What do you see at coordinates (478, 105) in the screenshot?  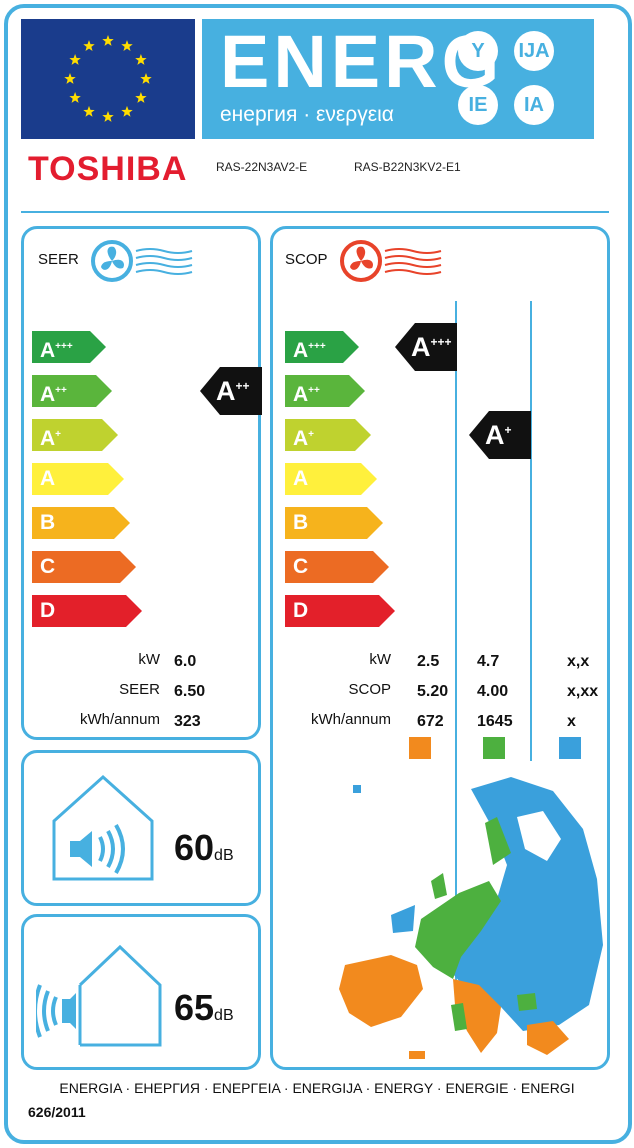 I see `suffix-ie: IE` at bounding box center [478, 105].